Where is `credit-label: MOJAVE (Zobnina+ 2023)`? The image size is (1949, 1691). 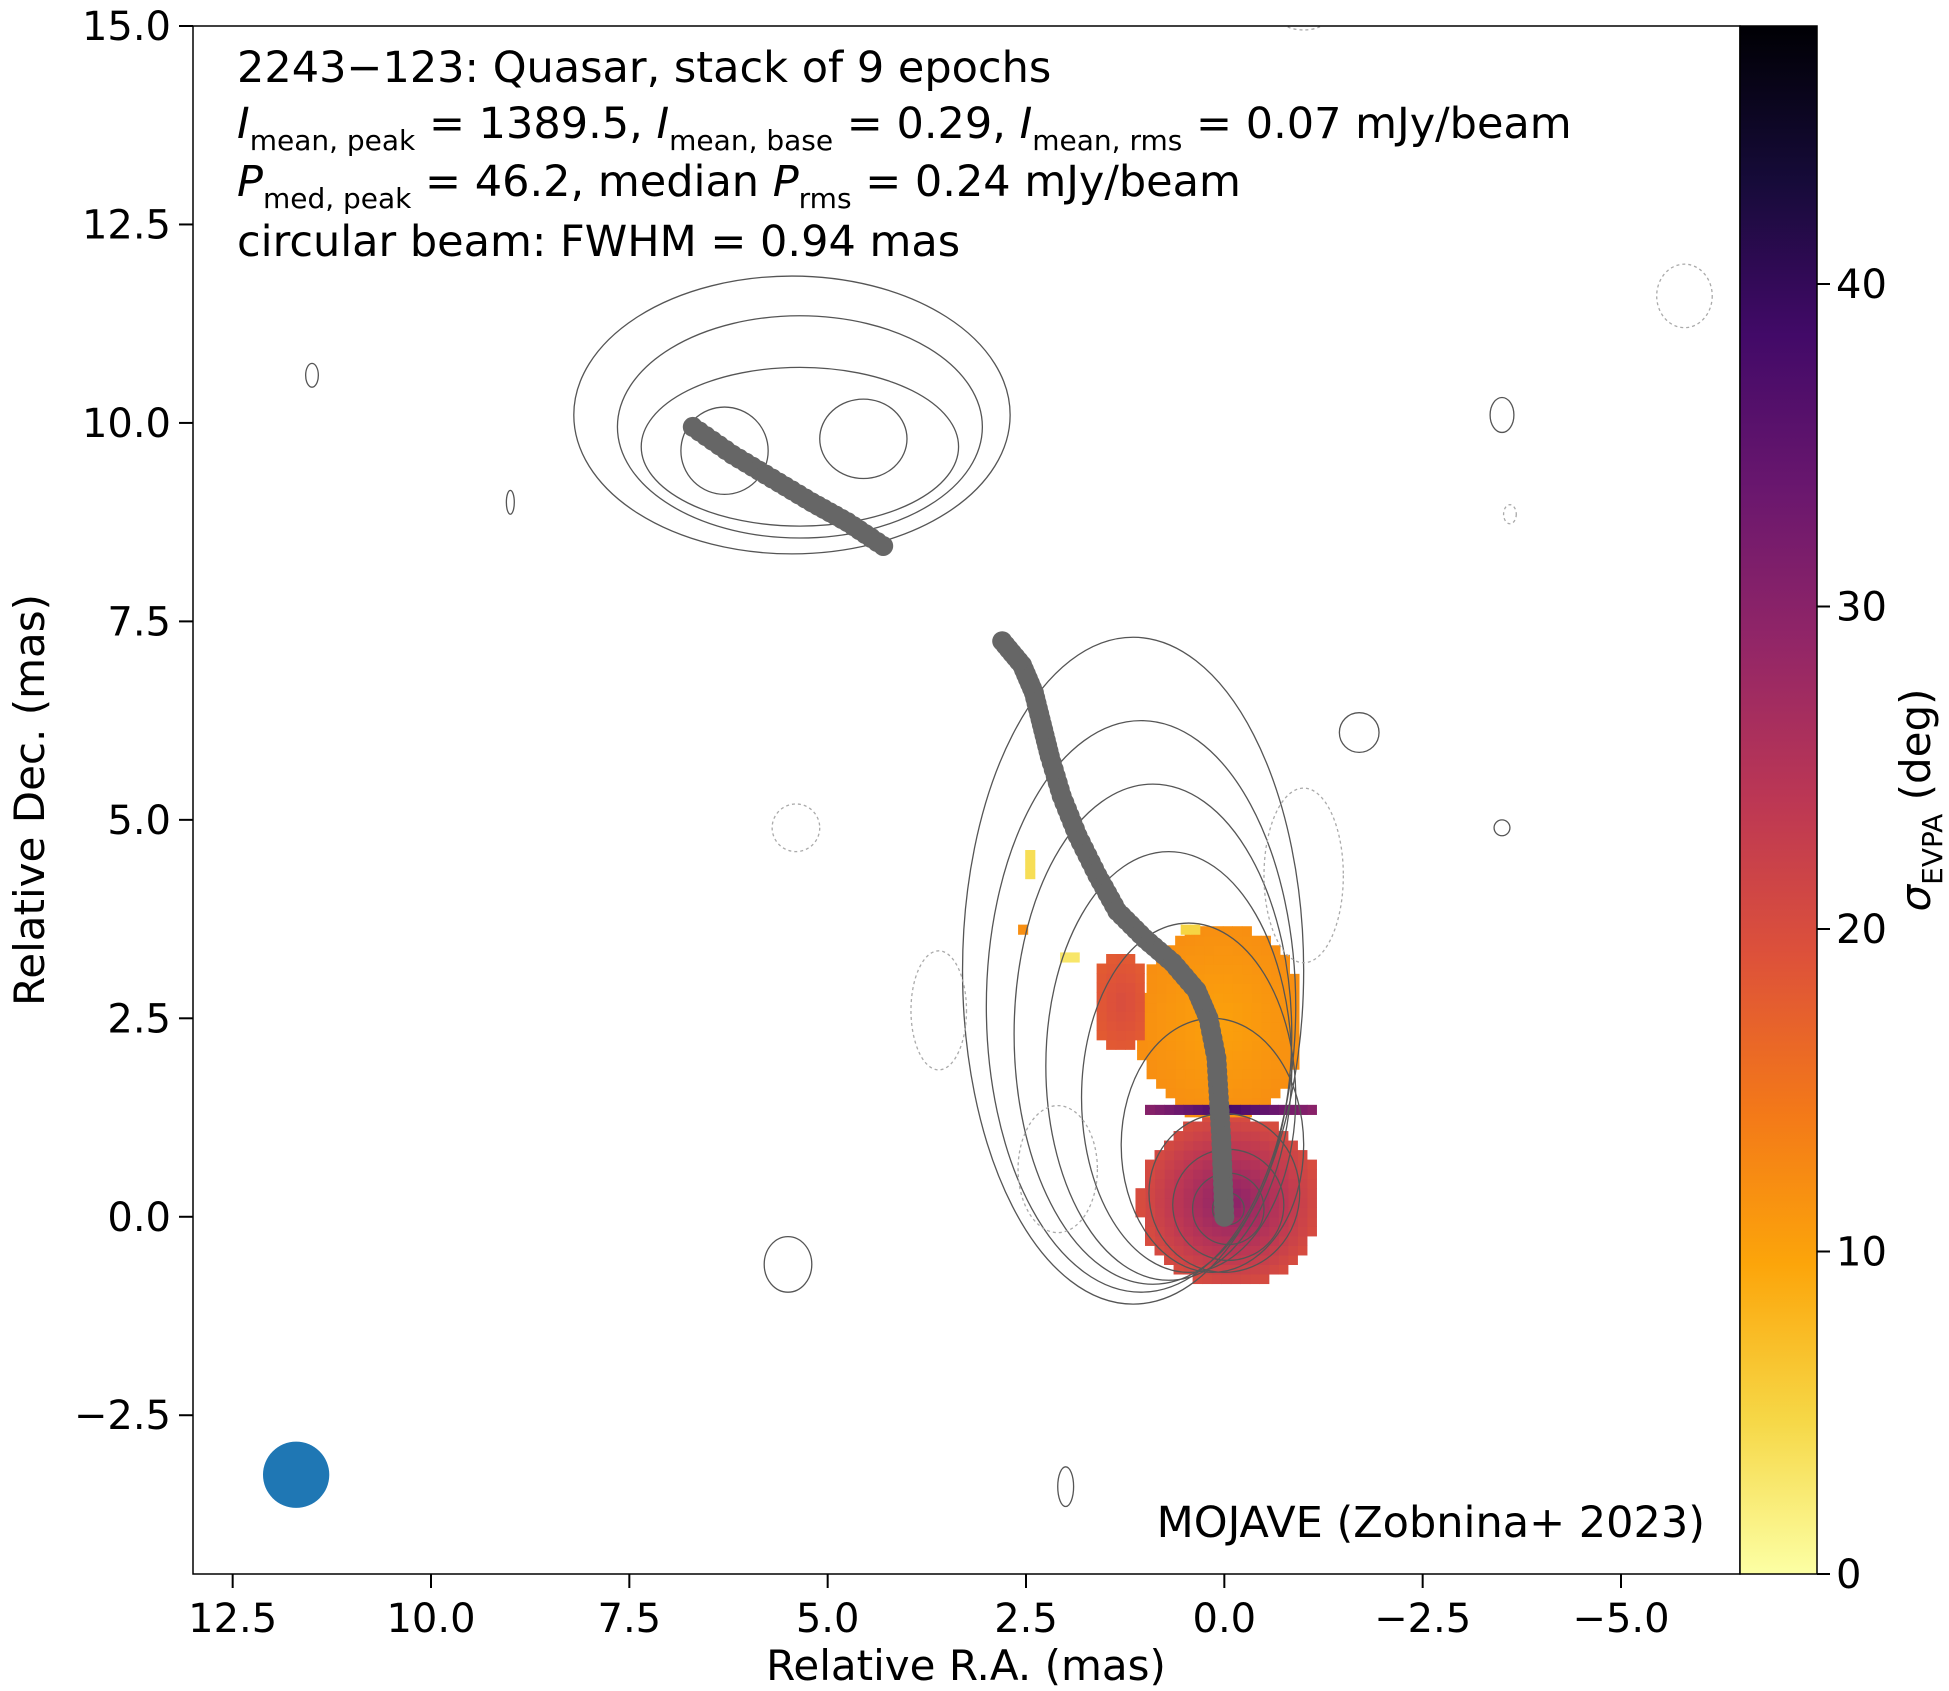
credit-label: MOJAVE (Zobnina+ 2023) is located at coordinates (1431, 1523).